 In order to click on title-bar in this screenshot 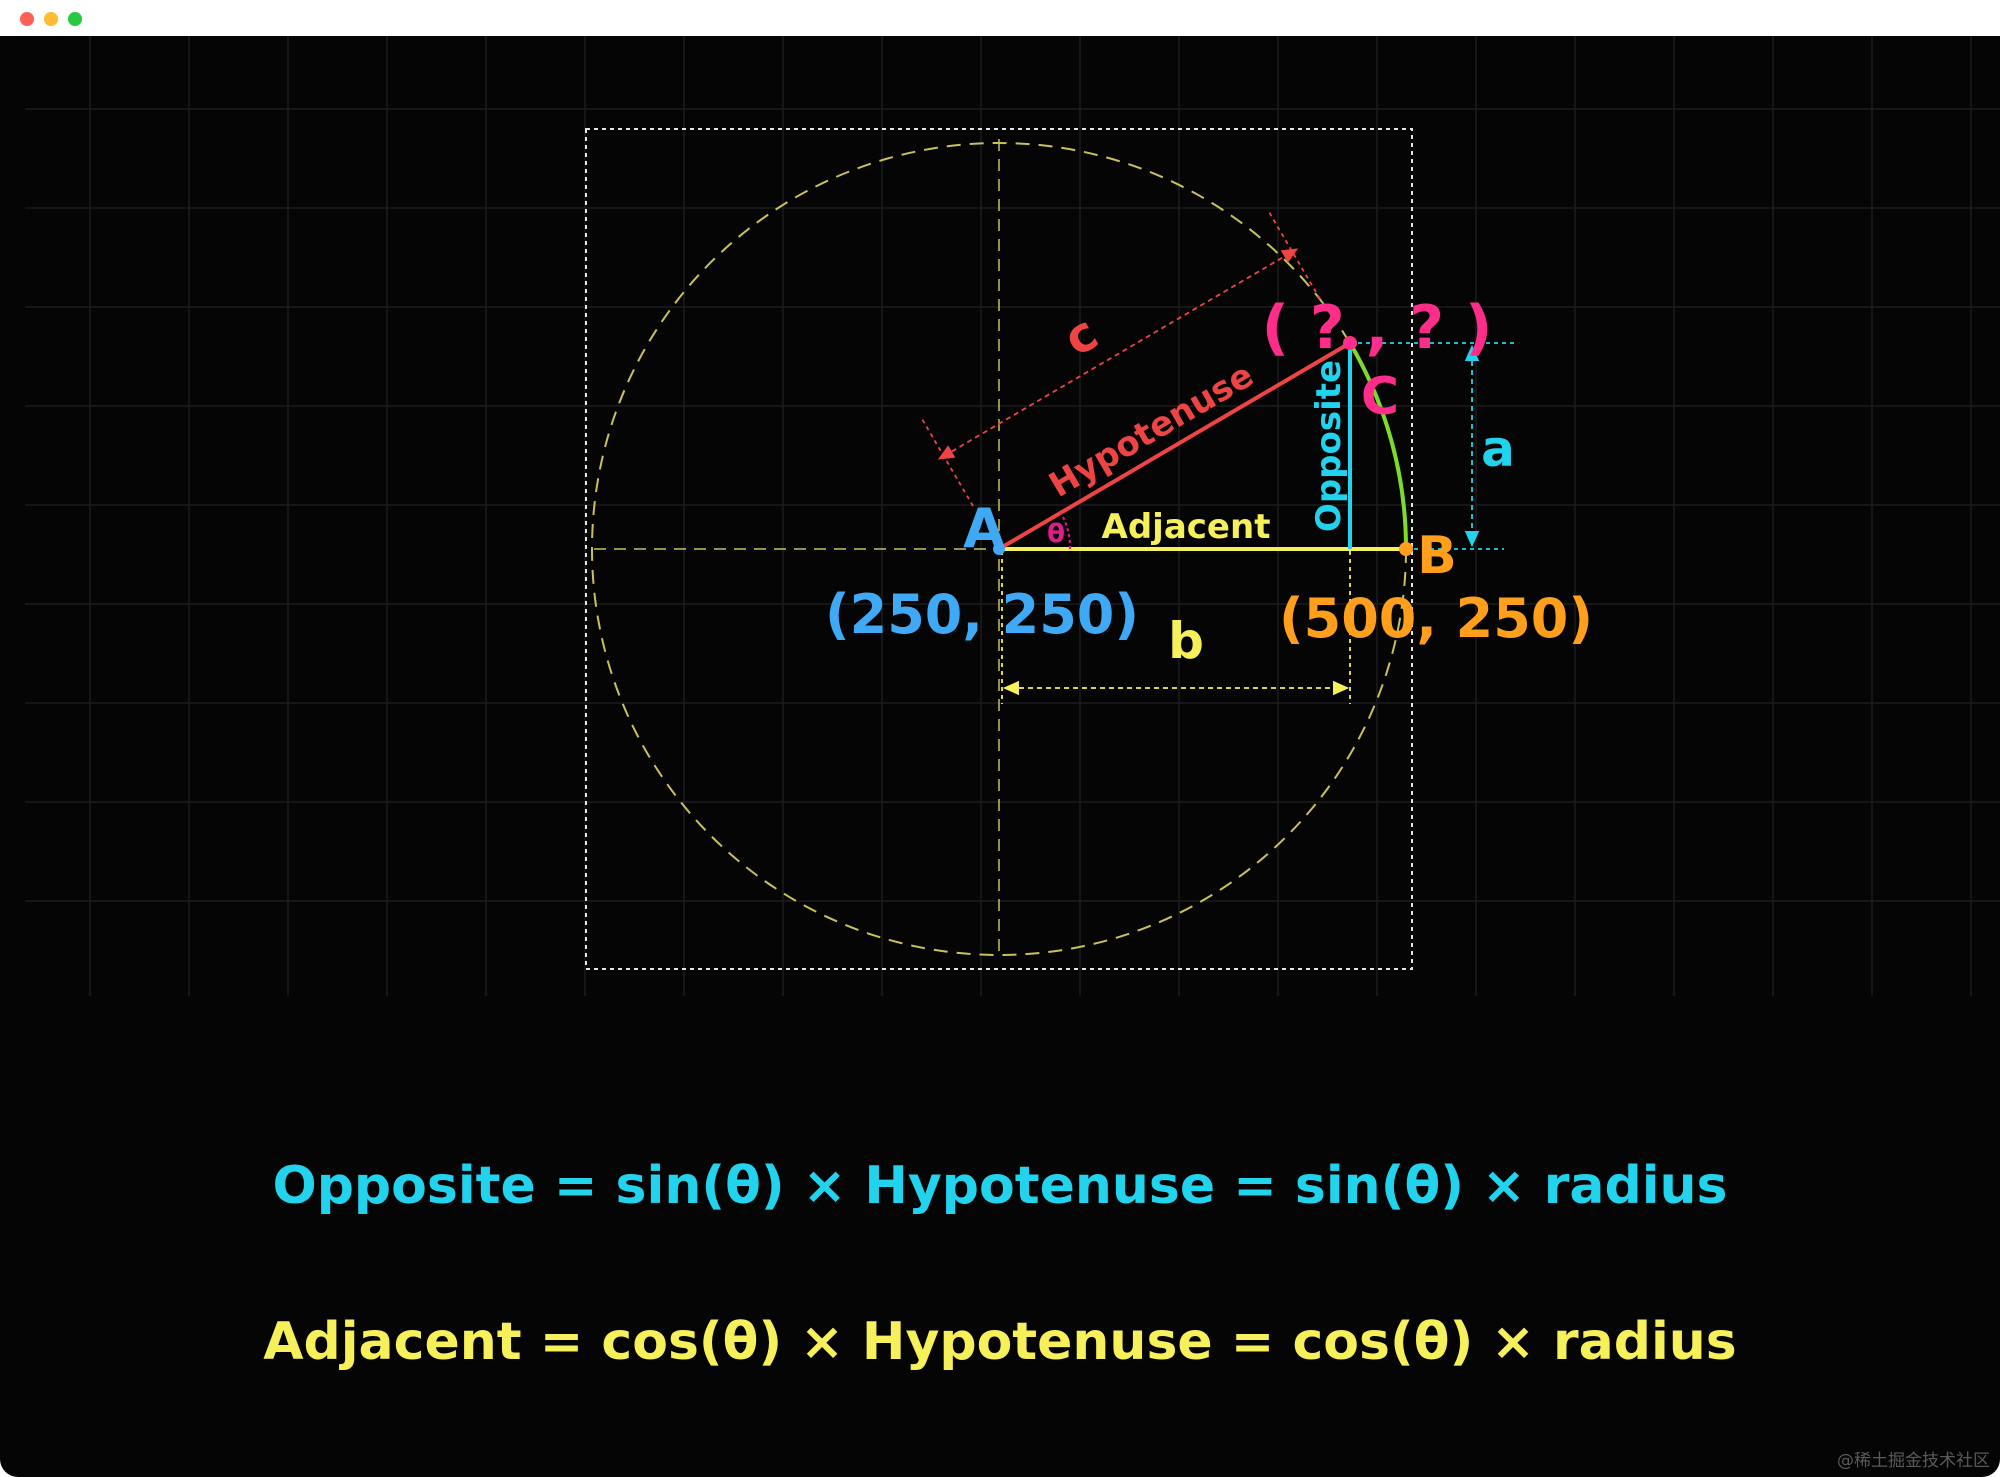, I will do `click(1000, 18)`.